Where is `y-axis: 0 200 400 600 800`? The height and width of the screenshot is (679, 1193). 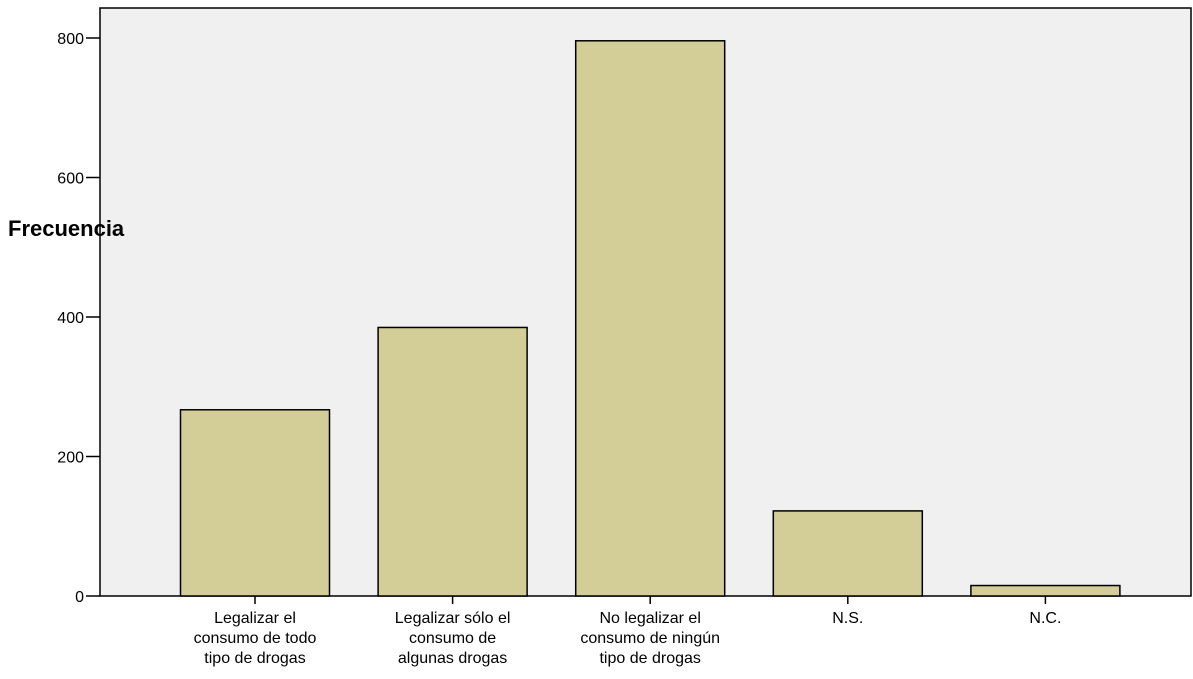
y-axis: 0 200 400 600 800 is located at coordinates (78, 318).